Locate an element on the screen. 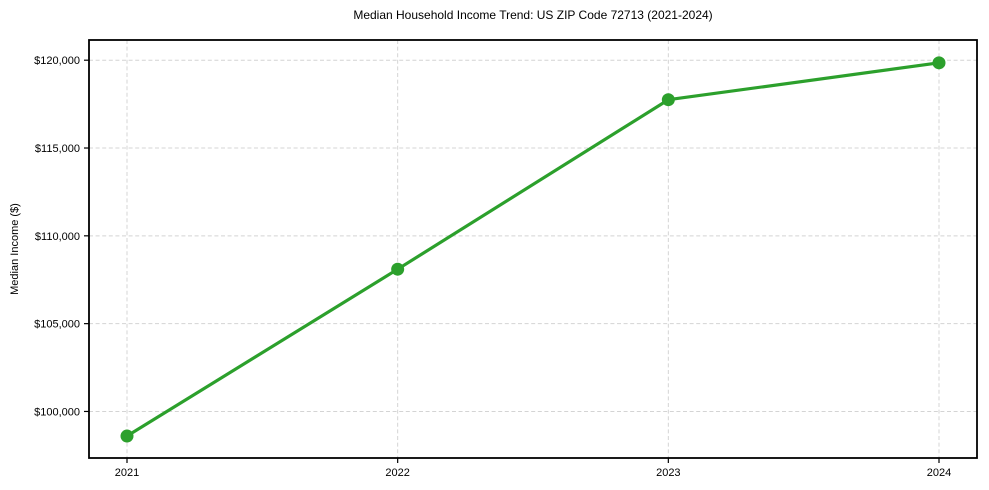 Image resolution: width=989 pixels, height=490 pixels. data-point-2021 is located at coordinates (127, 436).